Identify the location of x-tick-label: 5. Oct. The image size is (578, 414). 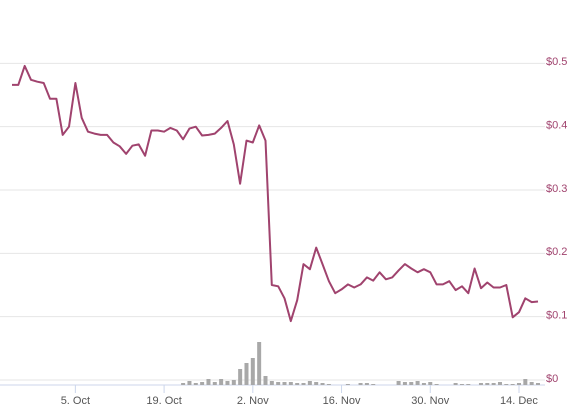
(75, 401).